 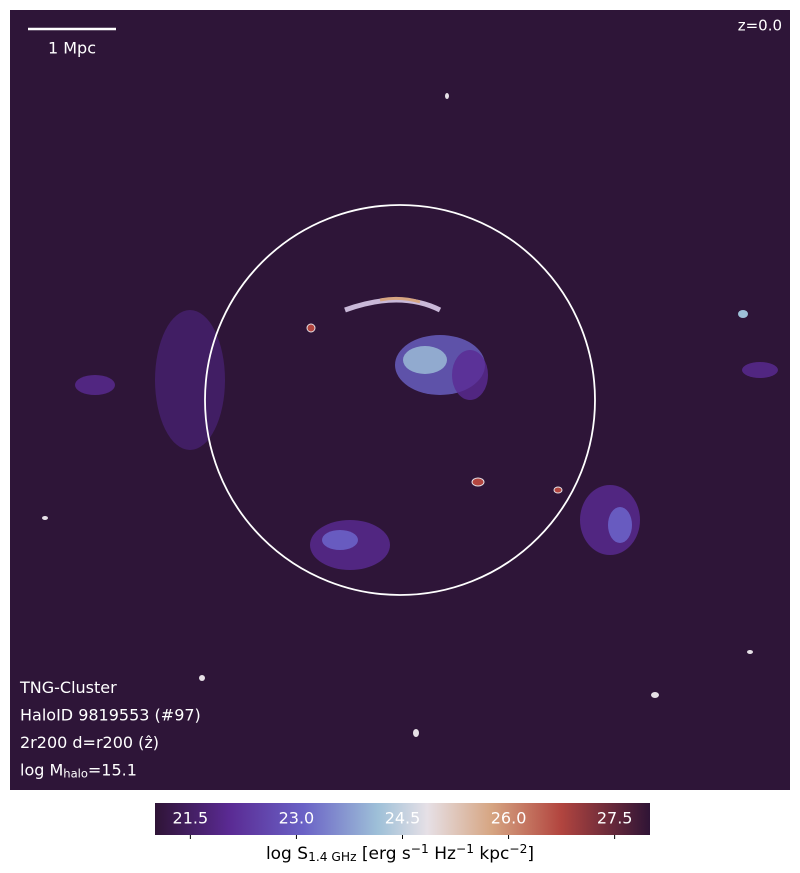 What do you see at coordinates (332, 857) in the screenshot?
I see `subscript: 1.4 GHz` at bounding box center [332, 857].